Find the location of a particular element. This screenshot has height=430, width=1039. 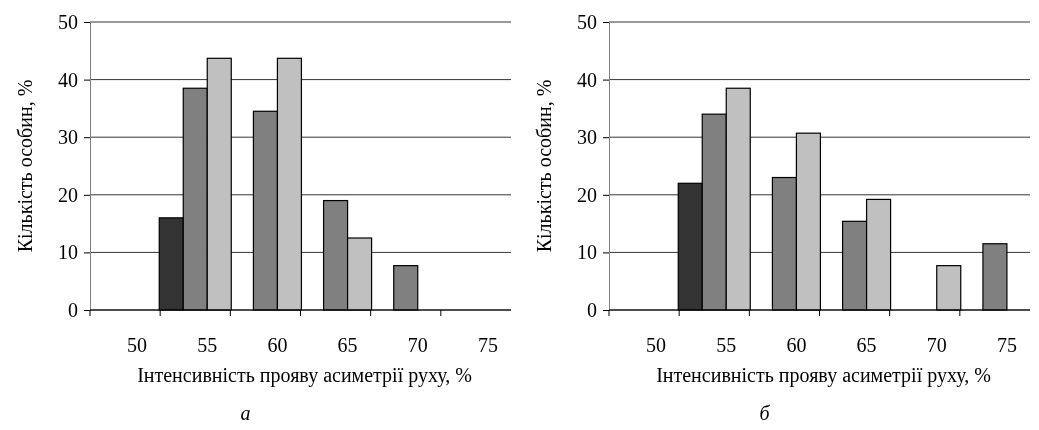

text: а is located at coordinates (245, 413).